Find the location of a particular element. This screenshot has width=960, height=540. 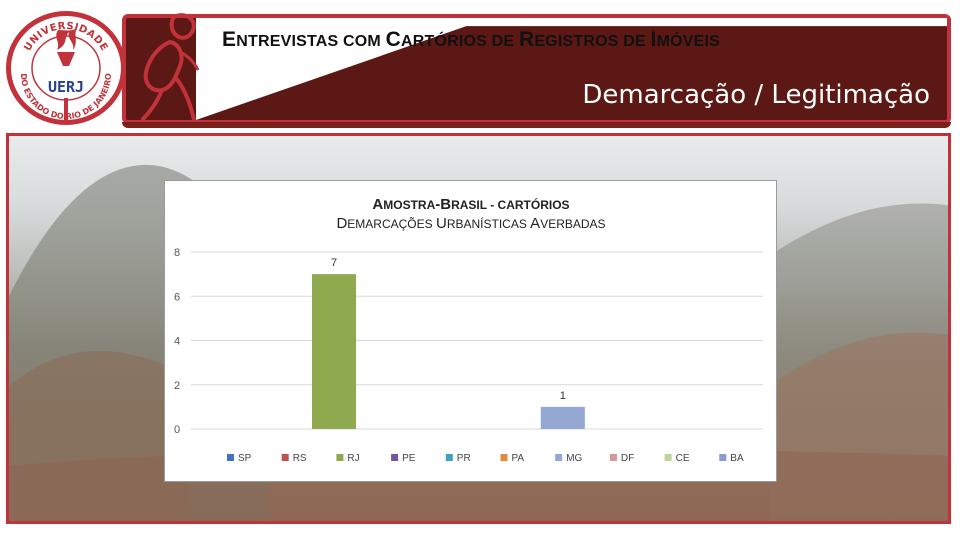

legend-label: SP is located at coordinates (245, 458).